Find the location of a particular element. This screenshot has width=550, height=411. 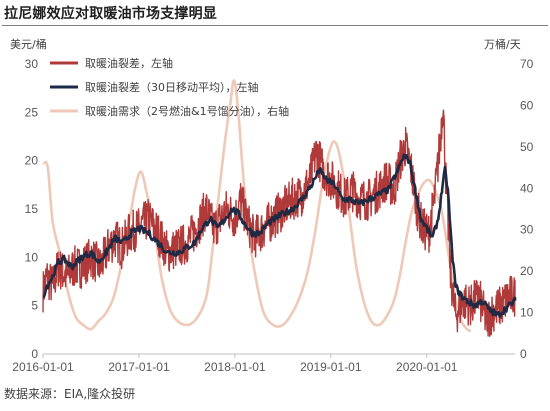

left-axis-unit: 美元/桶 is located at coordinates (28, 44).